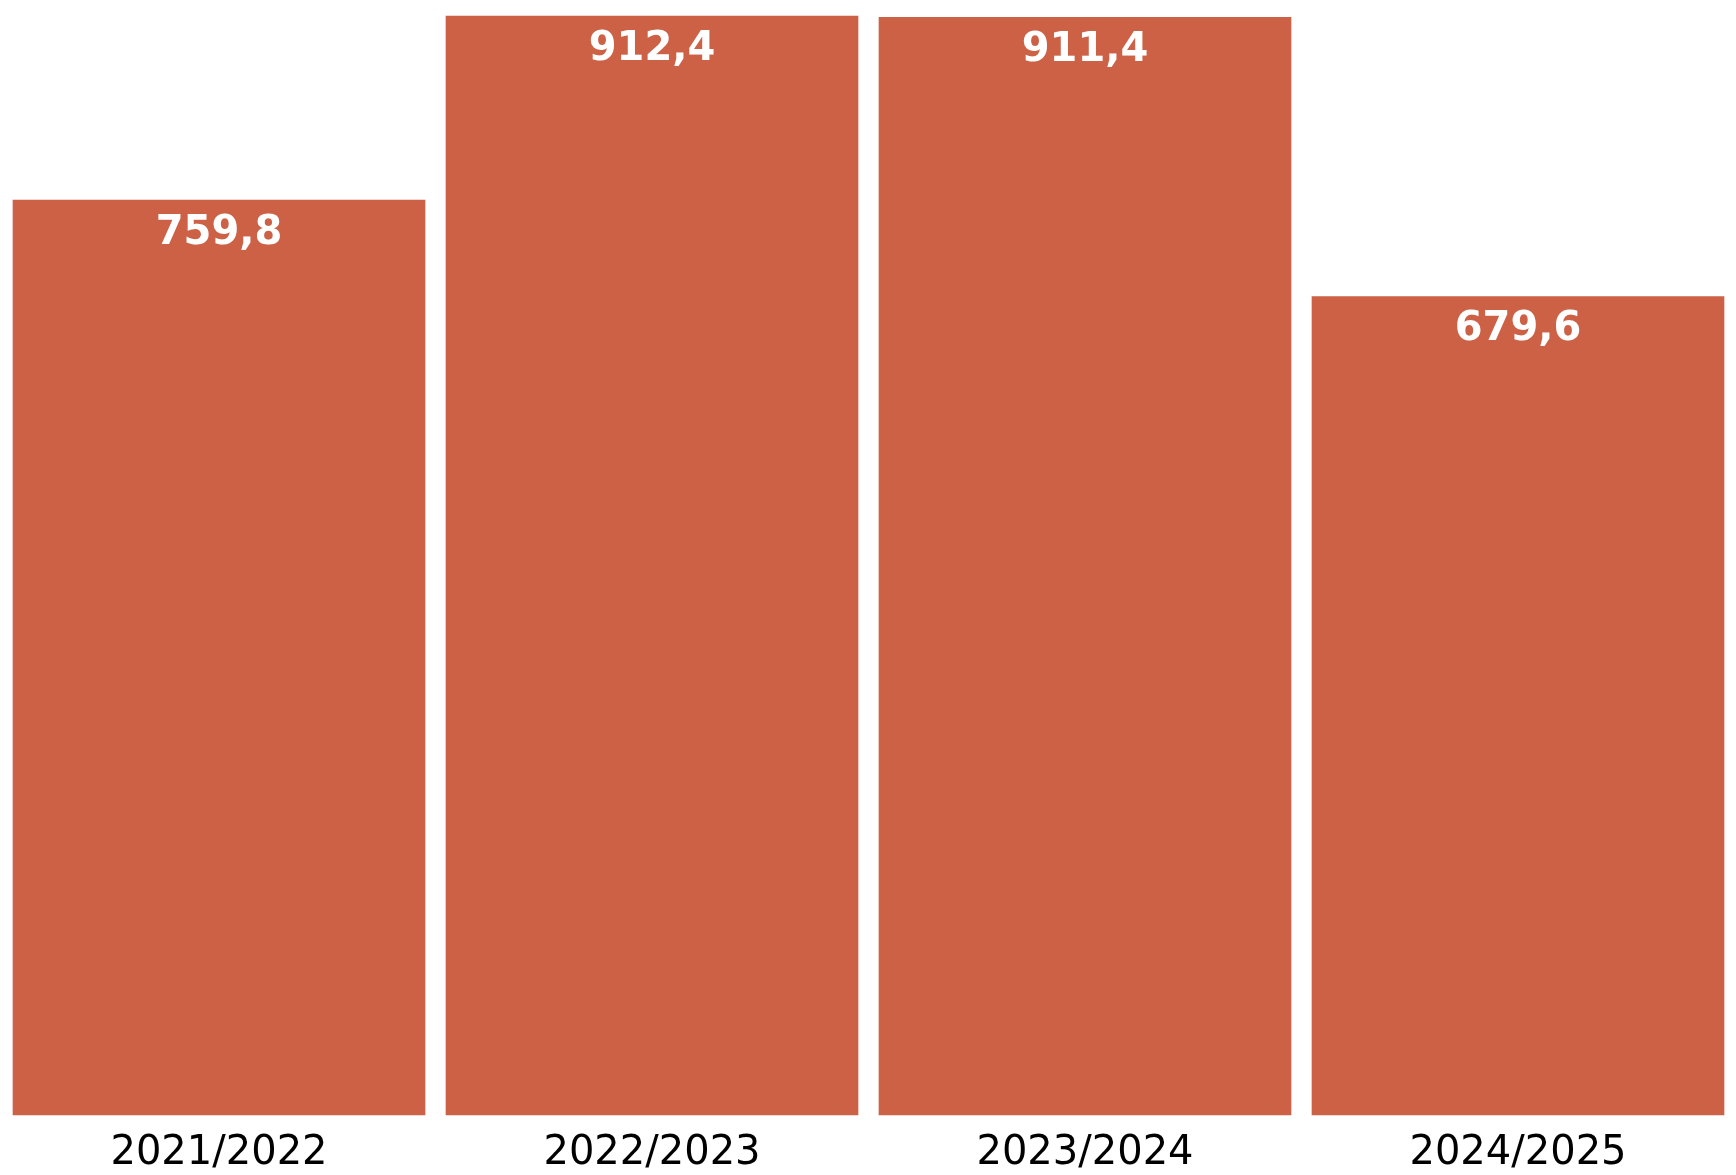  I want to click on data-label: 679,6, so click(1518, 326).